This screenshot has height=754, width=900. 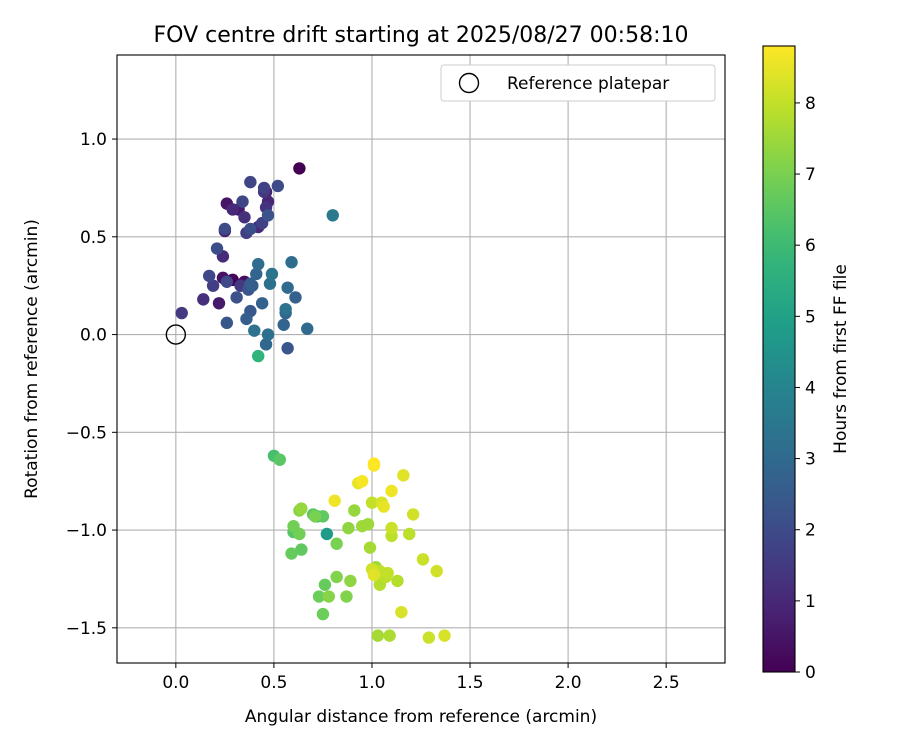 I want to click on colorbar-tick-label: 5, so click(x=810, y=317).